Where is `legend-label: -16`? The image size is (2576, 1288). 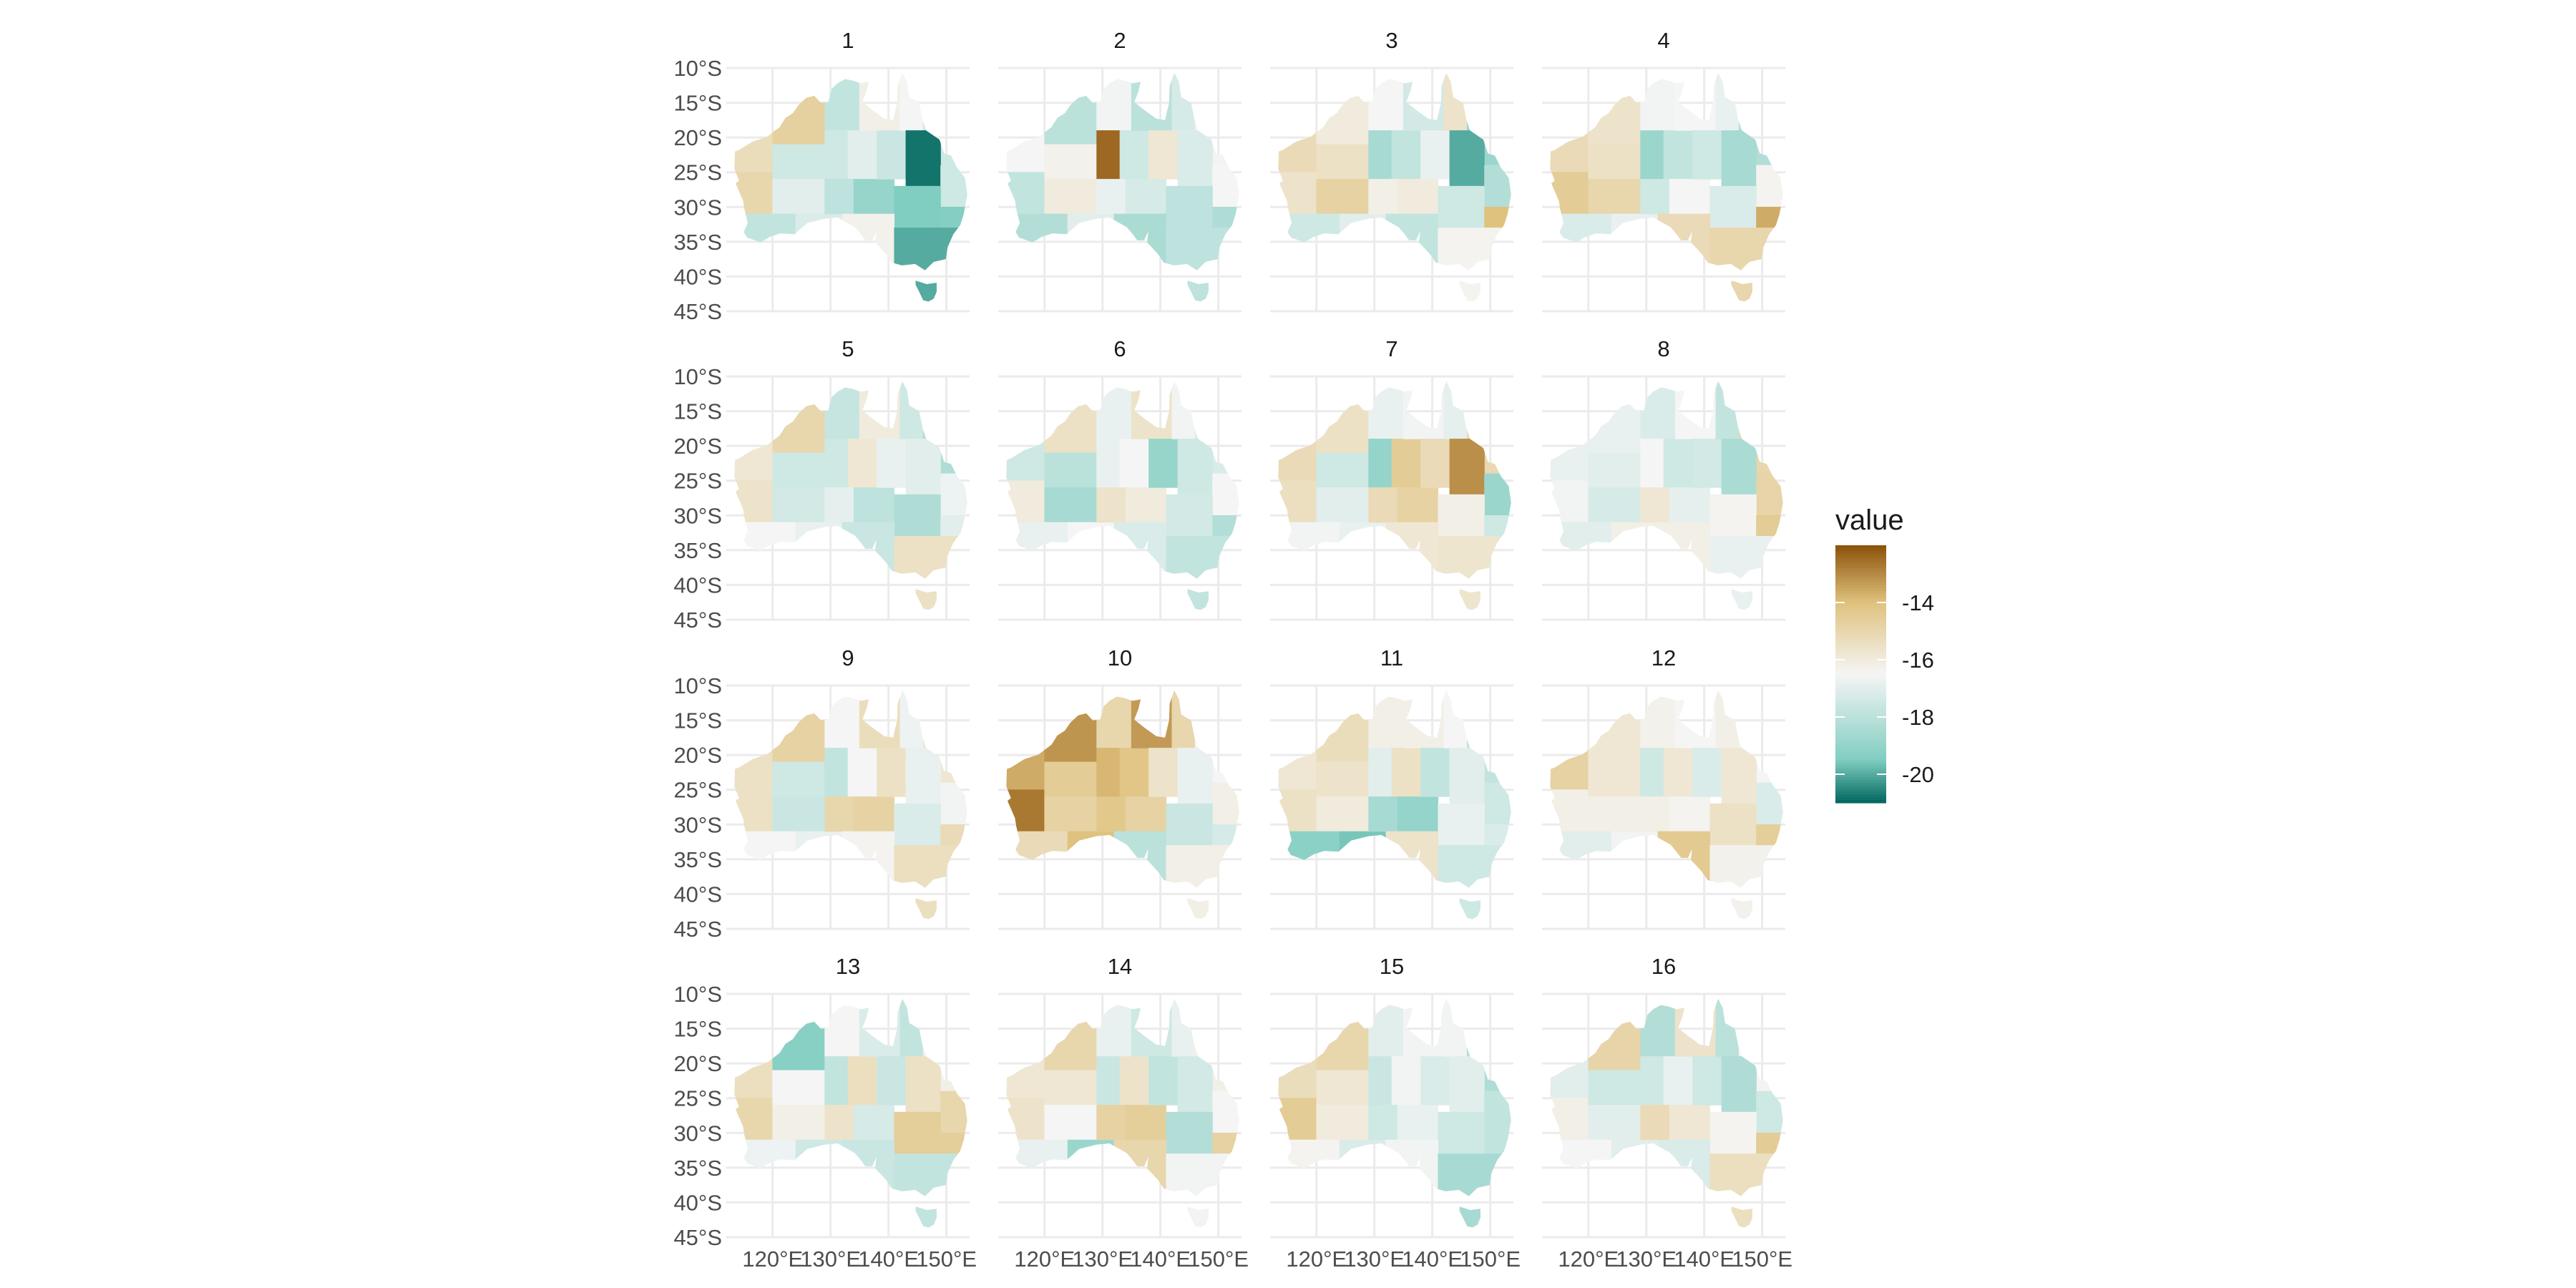 legend-label: -16 is located at coordinates (1918, 660).